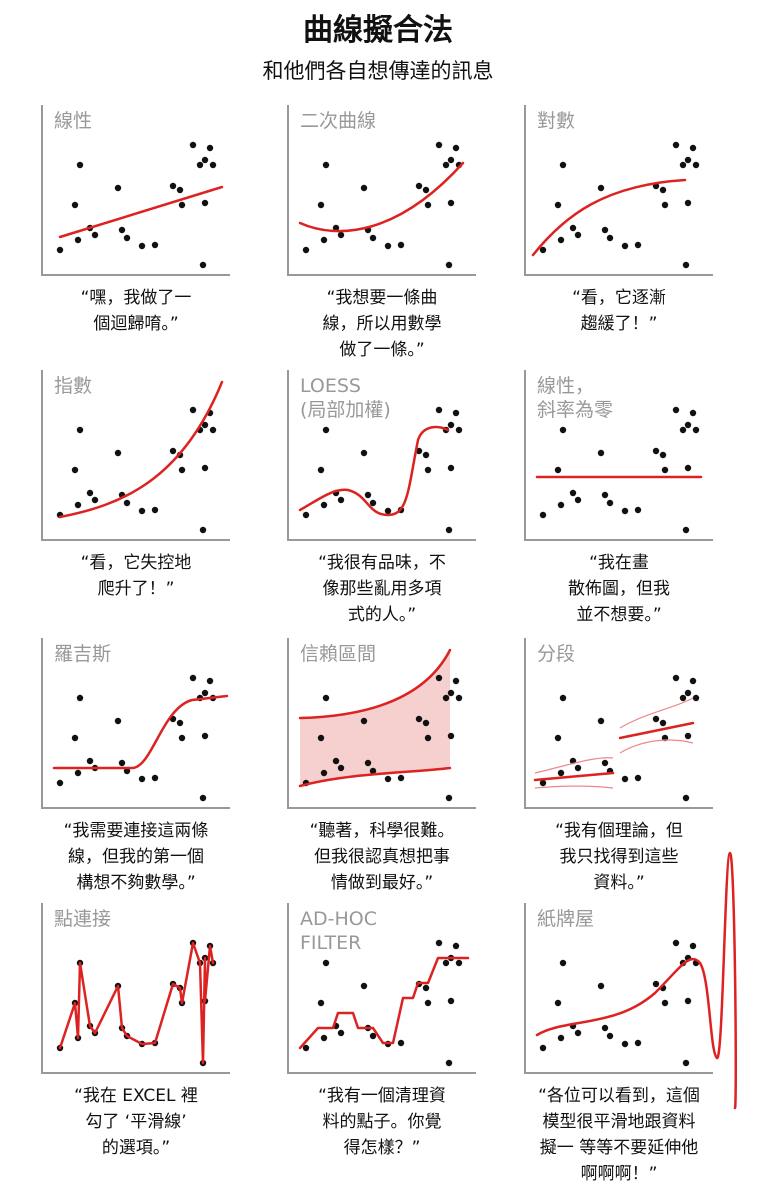 This screenshot has height=1200, width=757. I want to click on panel-label: 二次曲線, so click(338, 121).